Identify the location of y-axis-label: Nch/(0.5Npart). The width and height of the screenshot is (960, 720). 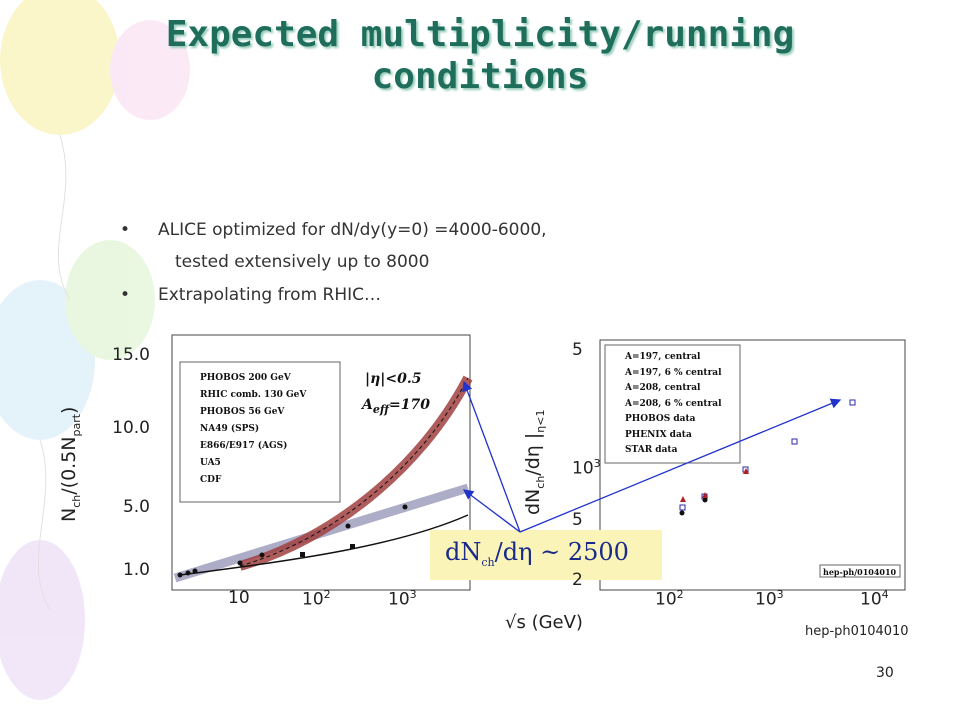
(70, 464).